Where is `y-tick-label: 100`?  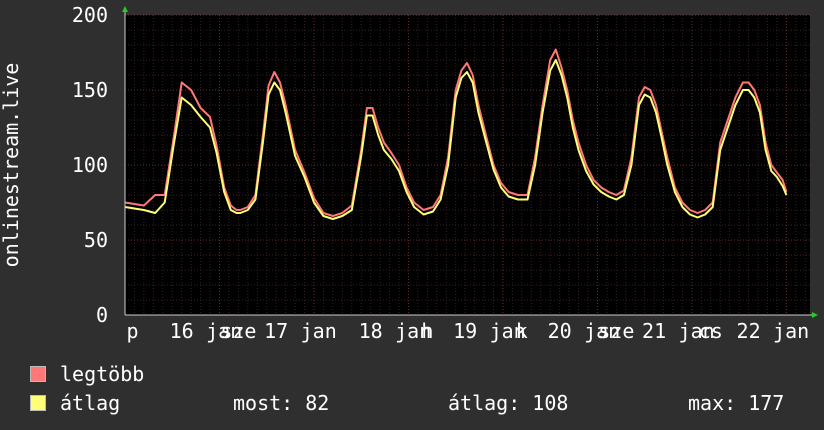 y-tick-label: 100 is located at coordinates (90, 165).